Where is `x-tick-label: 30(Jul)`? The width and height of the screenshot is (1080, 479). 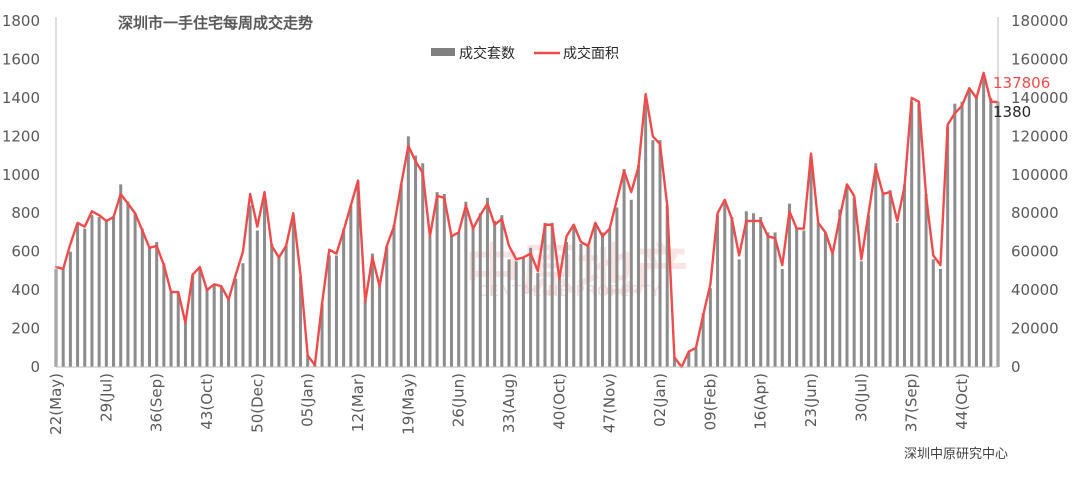
x-tick-label: 30(Jul) is located at coordinates (861, 397).